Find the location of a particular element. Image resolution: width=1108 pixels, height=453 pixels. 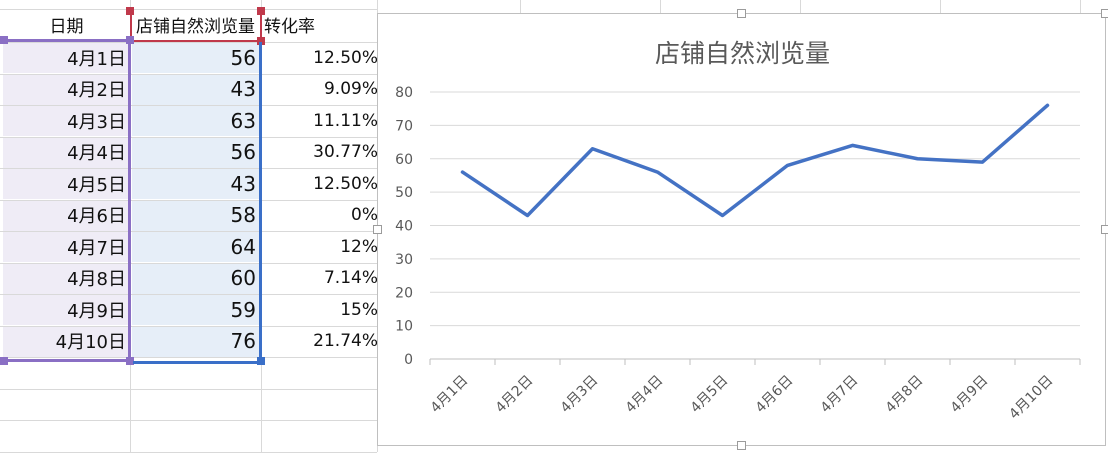

date-cell: 4月1日 is located at coordinates (66, 57).